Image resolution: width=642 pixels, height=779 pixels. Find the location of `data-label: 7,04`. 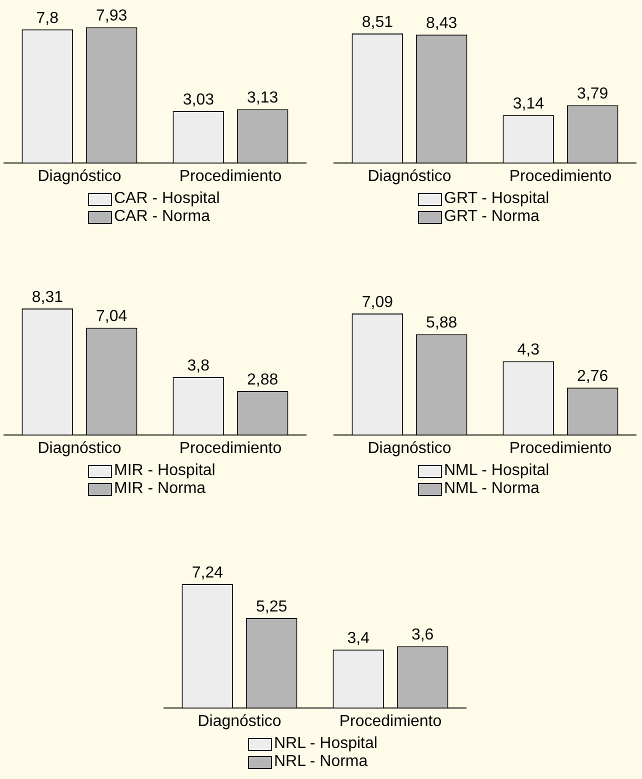

data-label: 7,04 is located at coordinates (112, 317).